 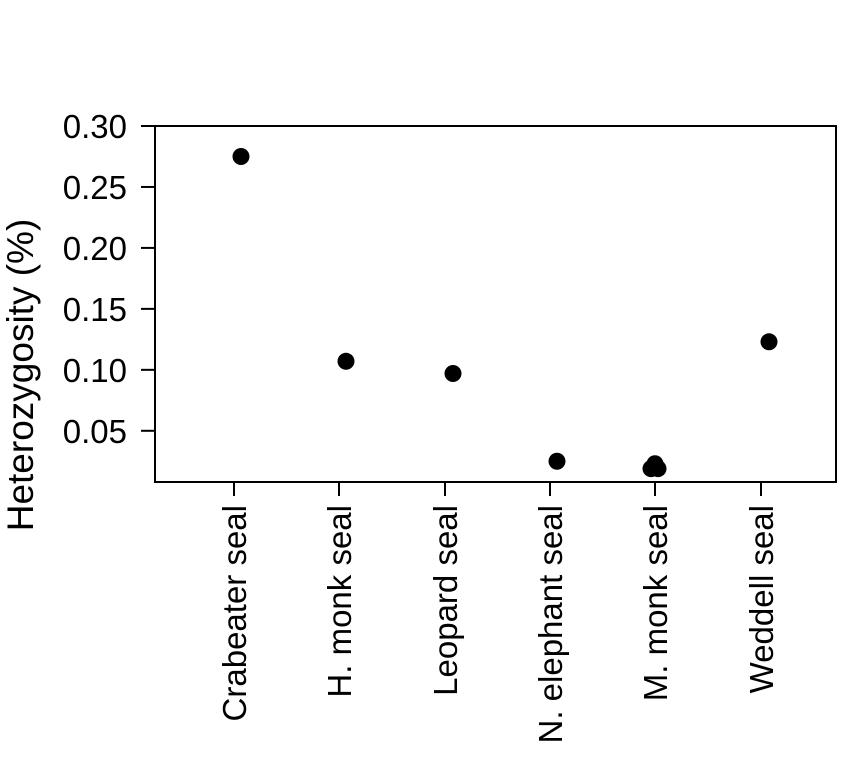 I want to click on x-tick-label: Leopard seal, so click(x=445, y=600).